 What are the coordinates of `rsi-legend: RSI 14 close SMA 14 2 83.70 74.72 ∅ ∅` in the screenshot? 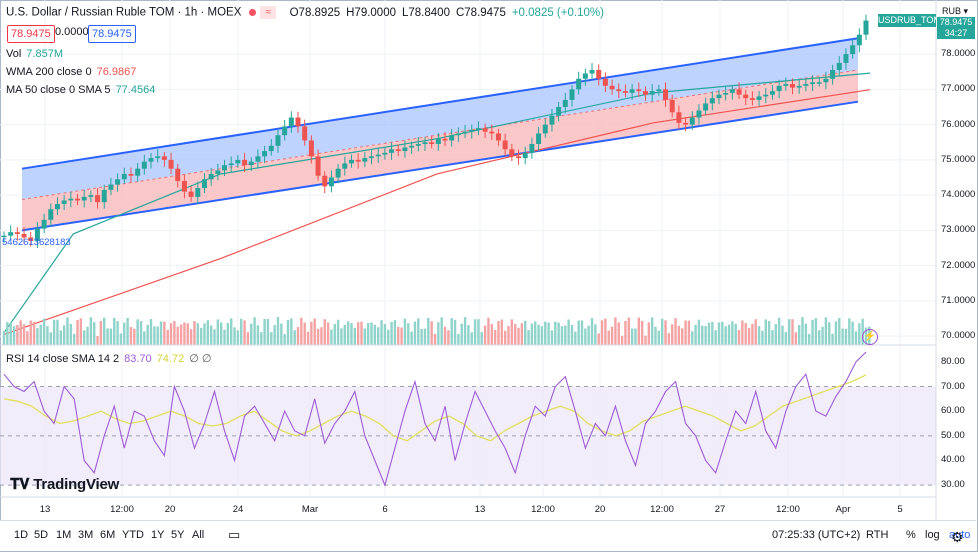 It's located at (108, 358).